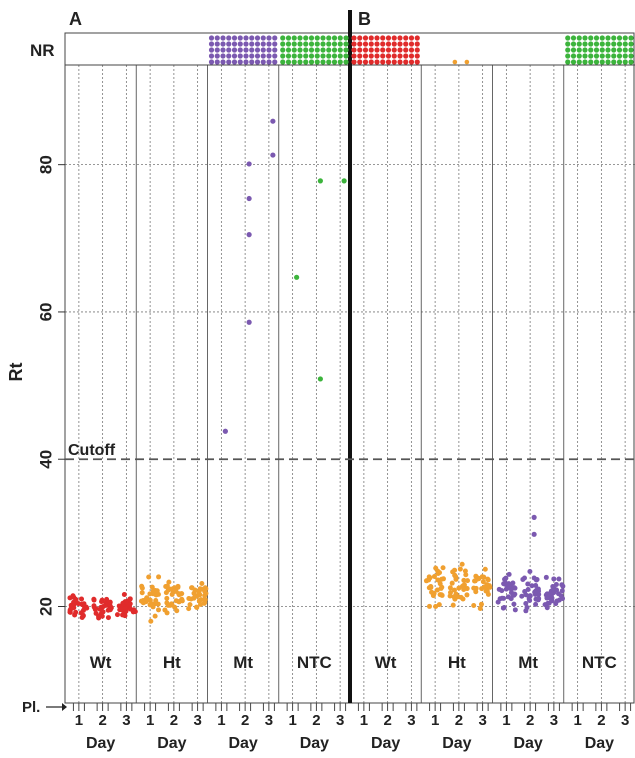 The height and width of the screenshot is (758, 635). Describe the element at coordinates (364, 19) in the screenshot. I see `panel-label: B` at that location.